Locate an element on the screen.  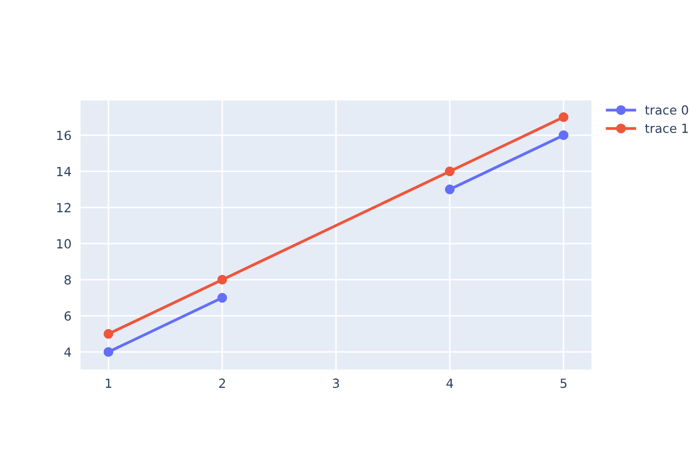
legend-label: trace 1 is located at coordinates (666, 129).